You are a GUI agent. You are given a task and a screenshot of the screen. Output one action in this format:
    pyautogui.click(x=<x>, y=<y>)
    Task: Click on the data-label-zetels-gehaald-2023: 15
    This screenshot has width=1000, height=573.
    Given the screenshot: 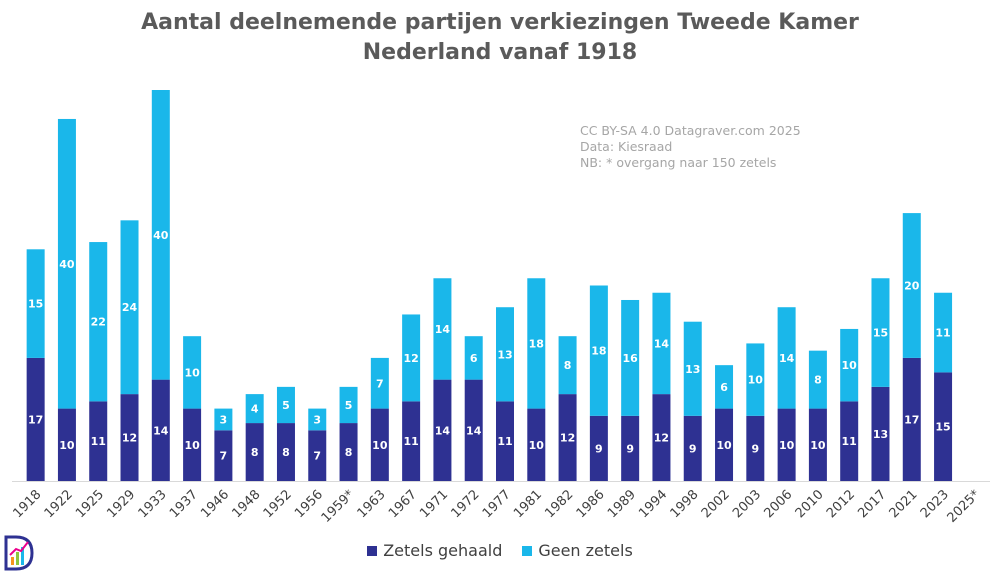 What is the action you would take?
    pyautogui.click(x=942, y=427)
    